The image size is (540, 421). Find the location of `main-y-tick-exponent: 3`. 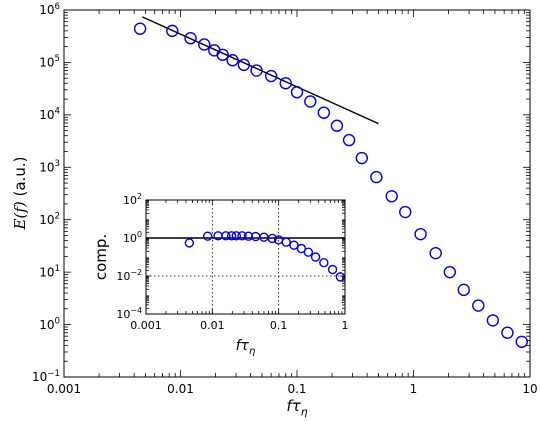

main-y-tick-exponent: 3 is located at coordinates (58, 164).